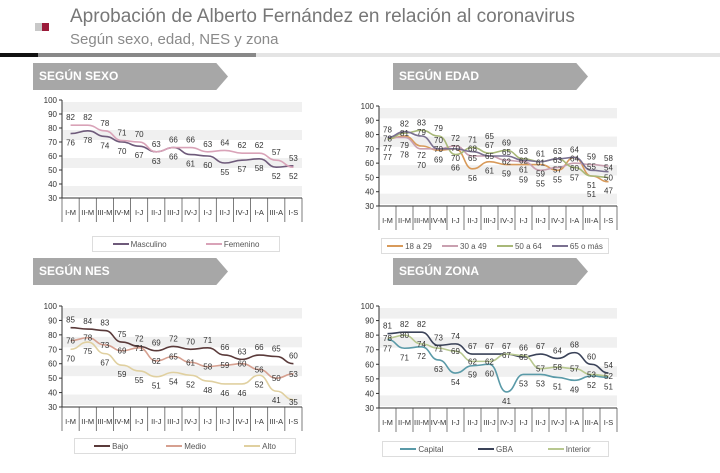  What do you see at coordinates (438, 422) in the screenshot?
I see `x-tick-label: IV-M` at bounding box center [438, 422].